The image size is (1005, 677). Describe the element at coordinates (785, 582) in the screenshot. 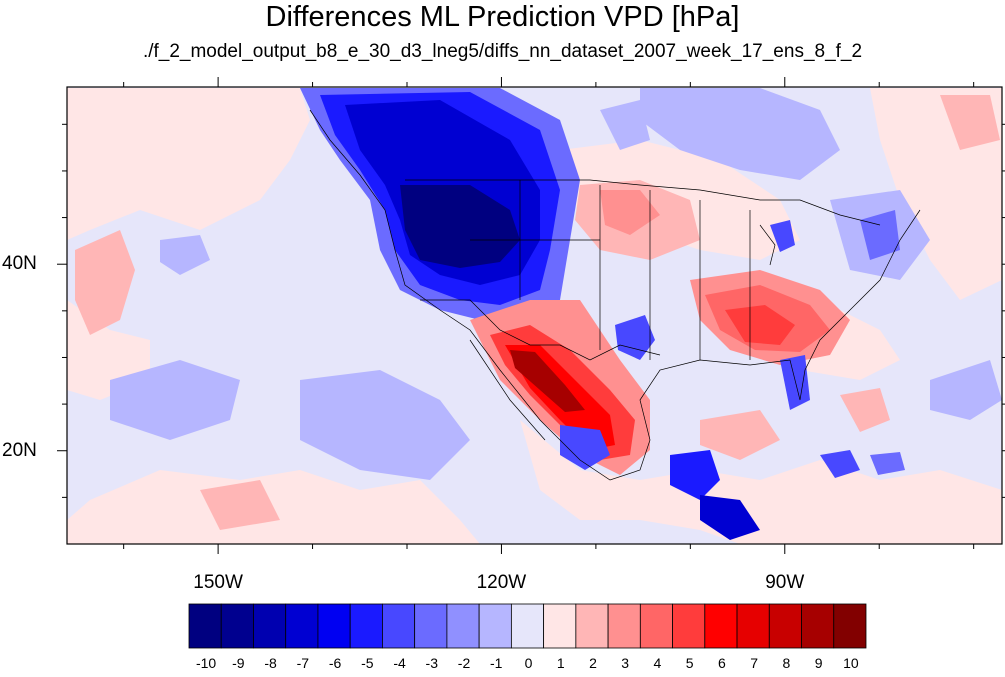

I see `lon-tick-label: 90W` at that location.